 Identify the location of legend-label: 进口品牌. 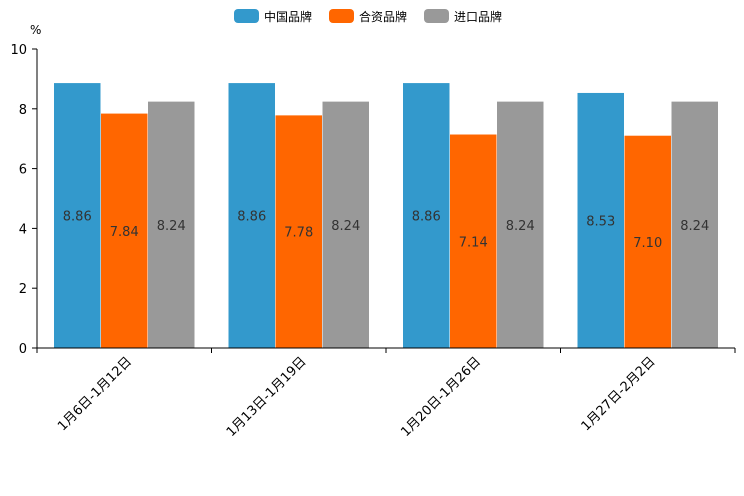
(478, 17).